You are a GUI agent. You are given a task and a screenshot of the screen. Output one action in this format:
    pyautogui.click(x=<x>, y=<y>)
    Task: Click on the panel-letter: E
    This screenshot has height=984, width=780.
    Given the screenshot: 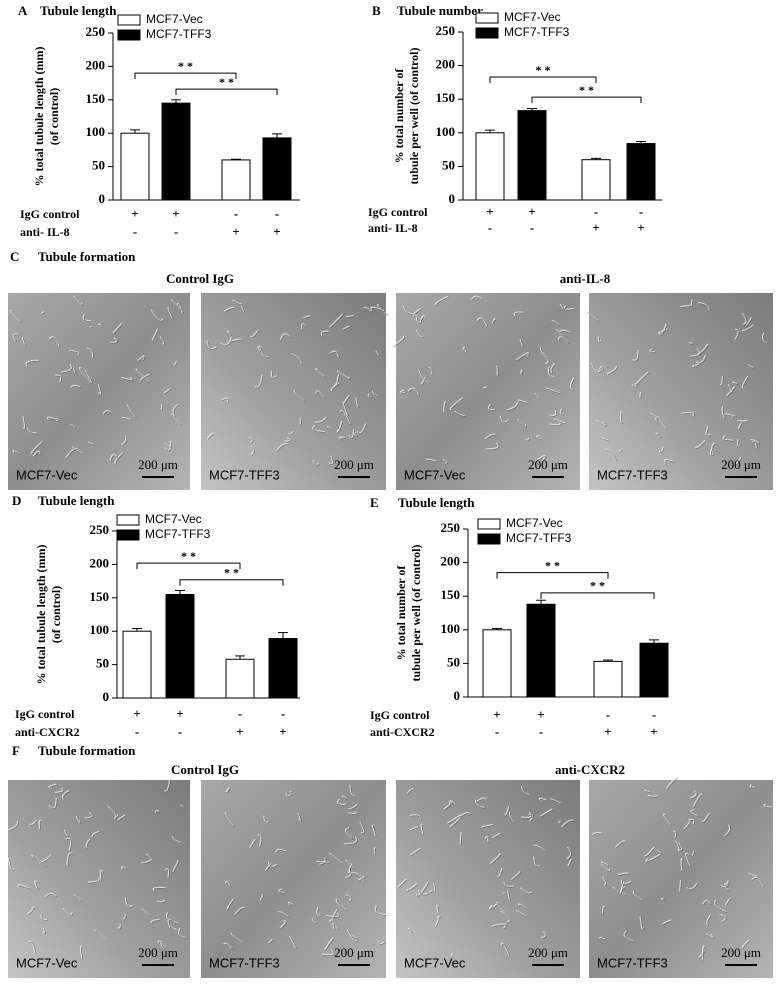 What is the action you would take?
    pyautogui.click(x=374, y=502)
    